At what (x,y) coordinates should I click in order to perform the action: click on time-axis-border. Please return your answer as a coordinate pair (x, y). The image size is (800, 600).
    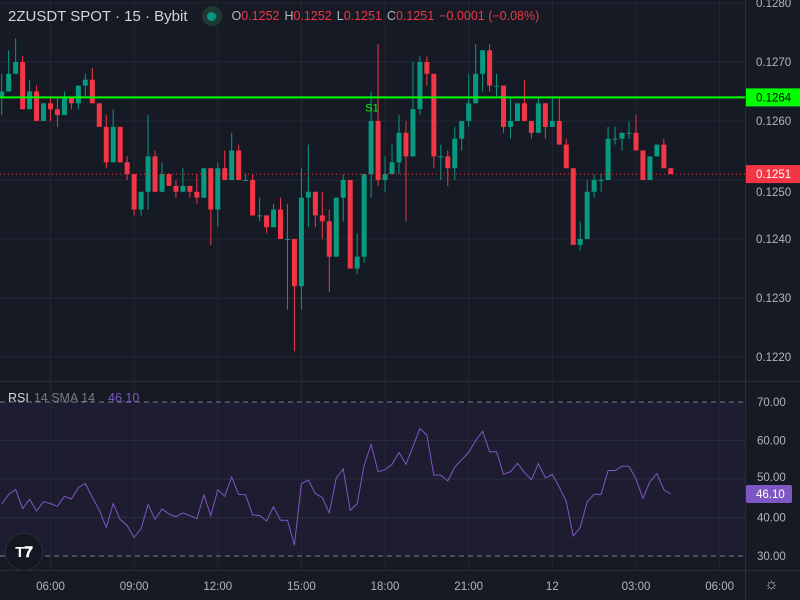
    Looking at the image, I should click on (400, 570).